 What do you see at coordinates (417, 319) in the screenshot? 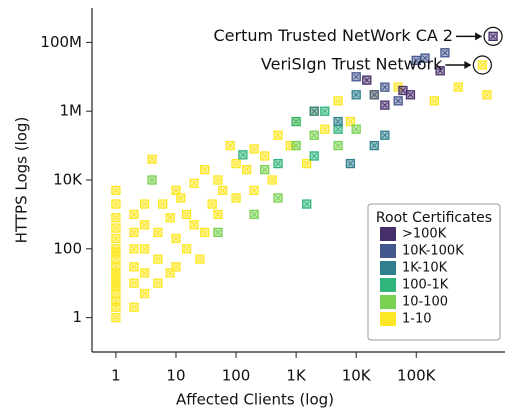
I see `legend-label: 1-10` at bounding box center [417, 319].